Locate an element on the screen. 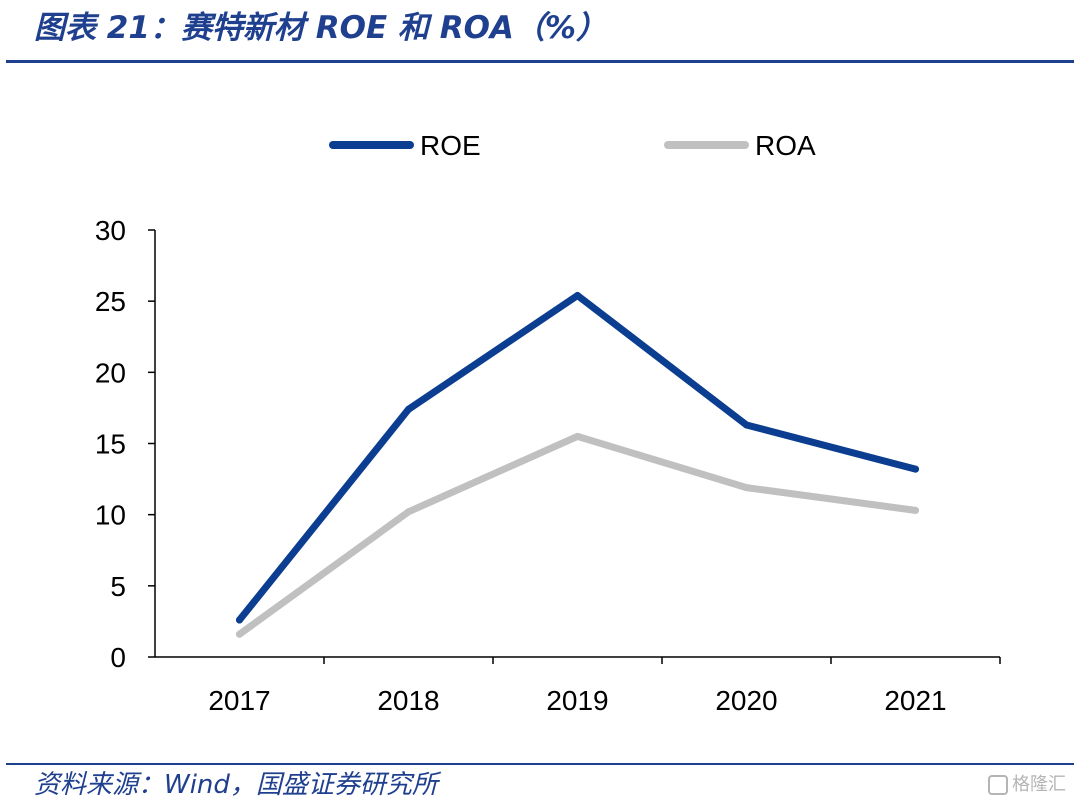 The width and height of the screenshot is (1080, 806). legend-label-roa: ROA is located at coordinates (785, 145).